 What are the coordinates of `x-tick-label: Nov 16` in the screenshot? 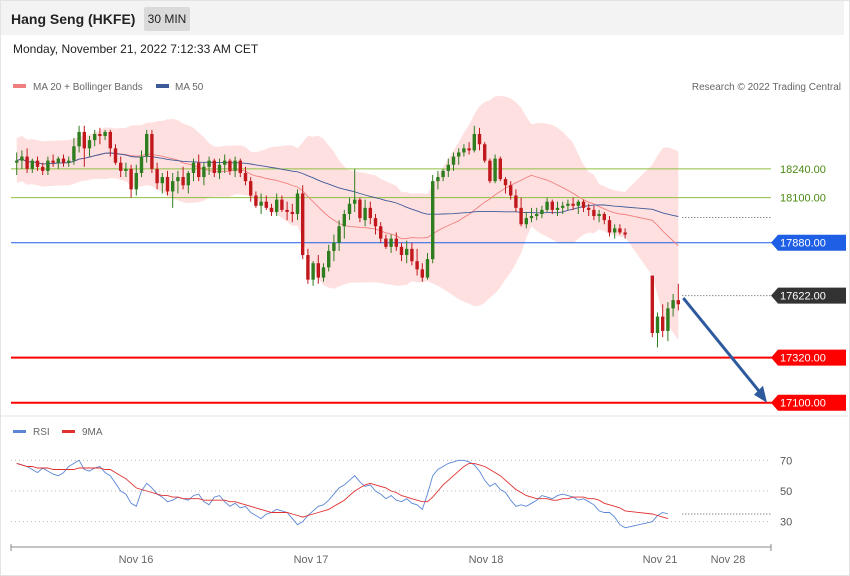 It's located at (136, 560).